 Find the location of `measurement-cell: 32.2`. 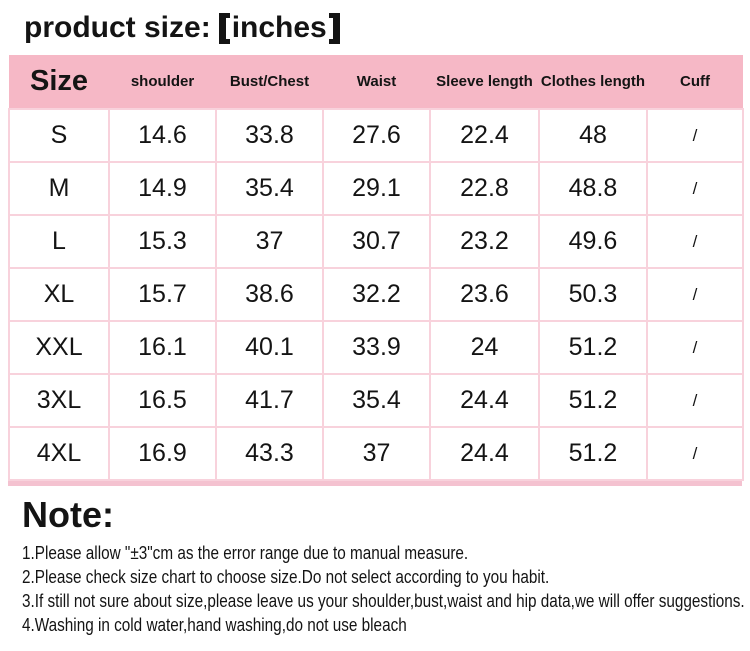

measurement-cell: 32.2 is located at coordinates (376, 294).